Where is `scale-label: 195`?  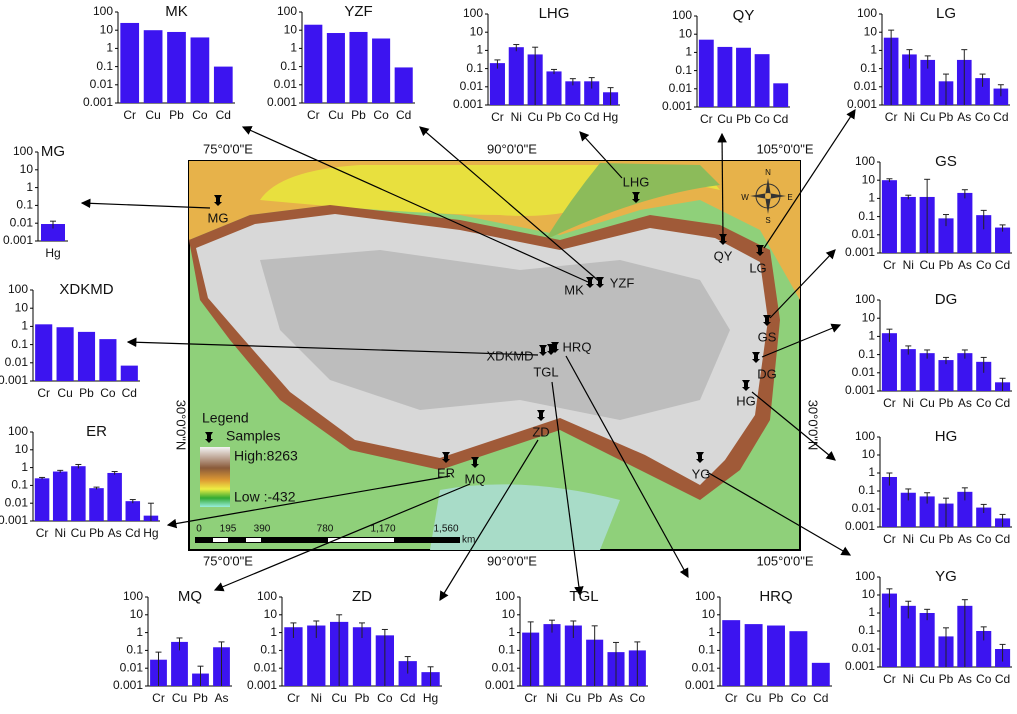 scale-label: 195 is located at coordinates (228, 529).